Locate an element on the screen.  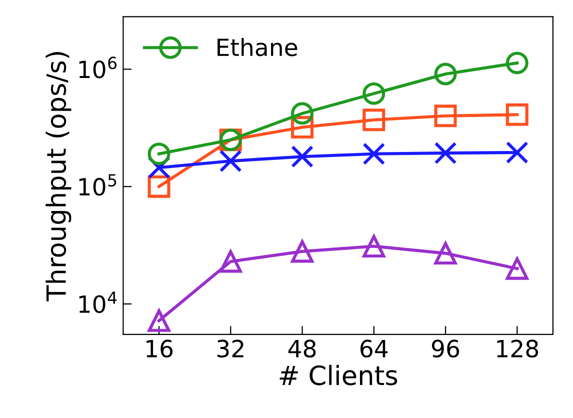
x-tick-label: 32 is located at coordinates (230, 349).